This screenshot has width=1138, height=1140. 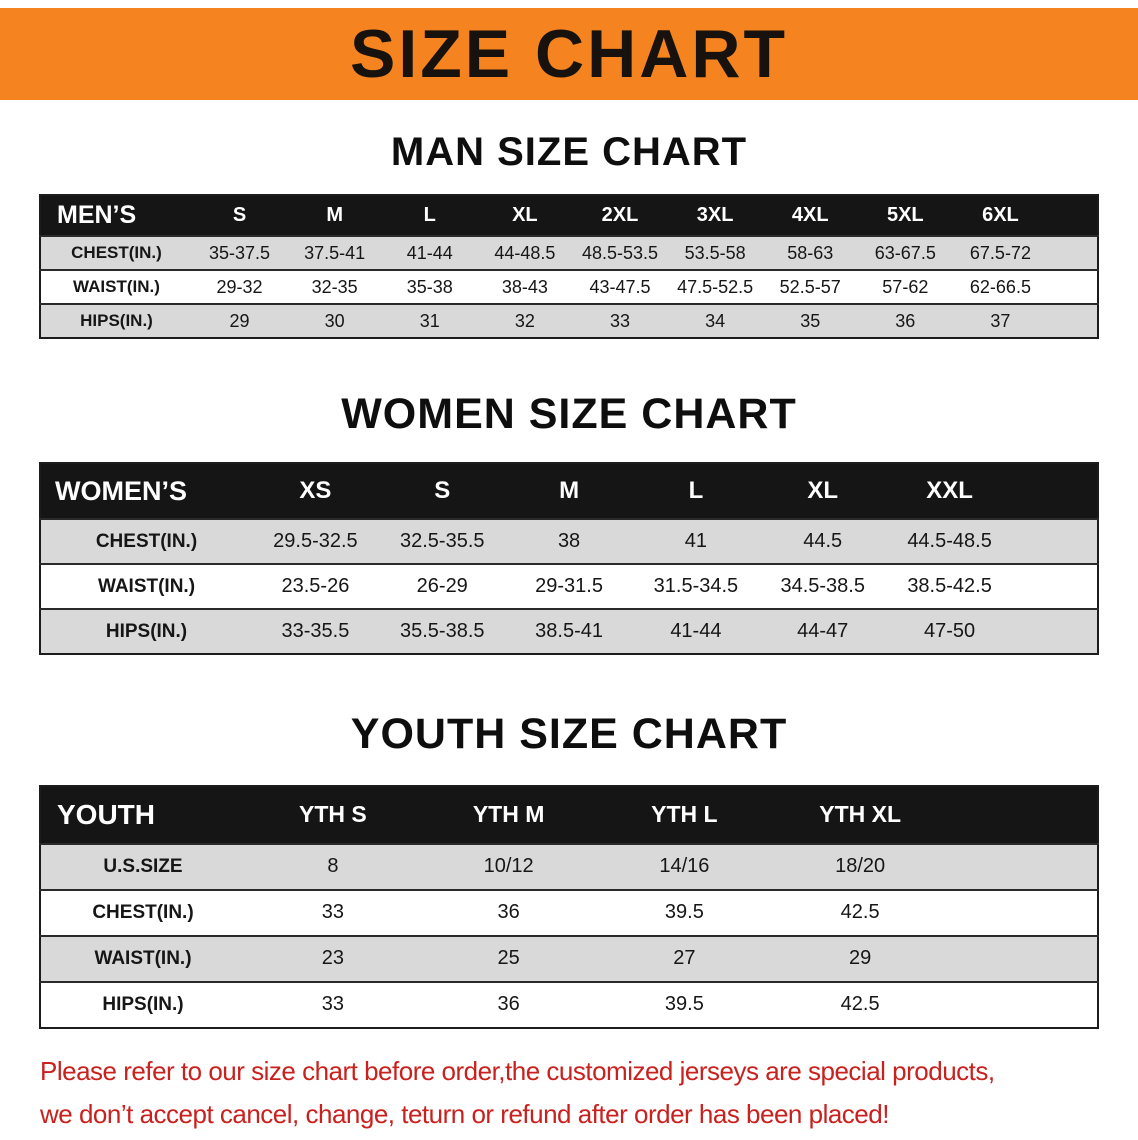 I want to click on measurement-value: 67.5-72, so click(x=1000, y=252).